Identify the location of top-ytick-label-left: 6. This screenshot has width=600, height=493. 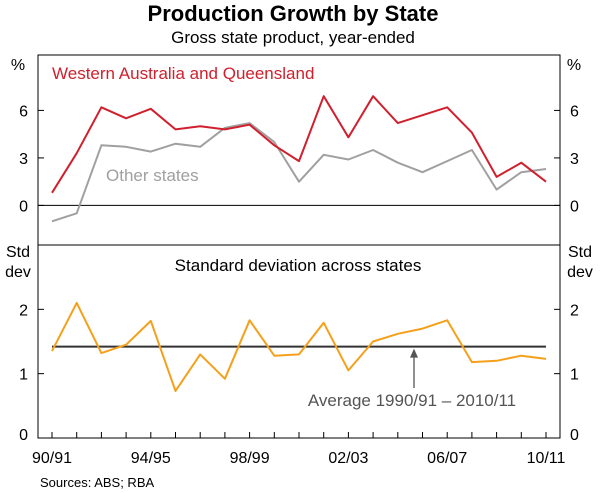
(23, 111).